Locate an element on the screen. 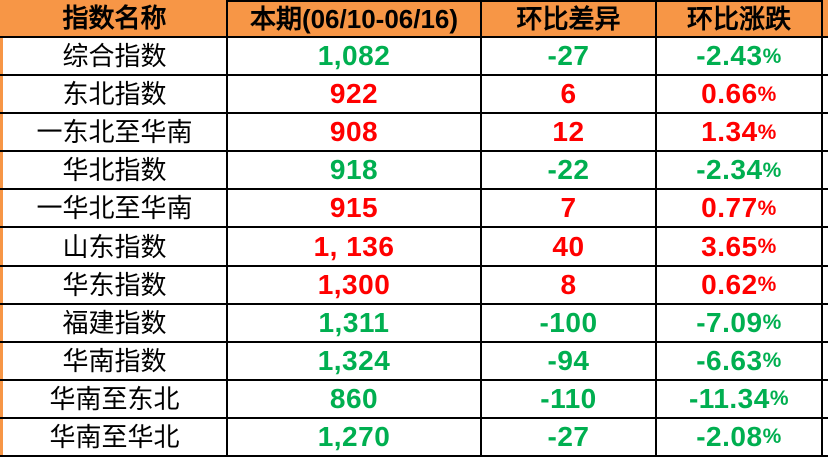 The height and width of the screenshot is (457, 828). current-value-cell: 860 is located at coordinates (355, 399).